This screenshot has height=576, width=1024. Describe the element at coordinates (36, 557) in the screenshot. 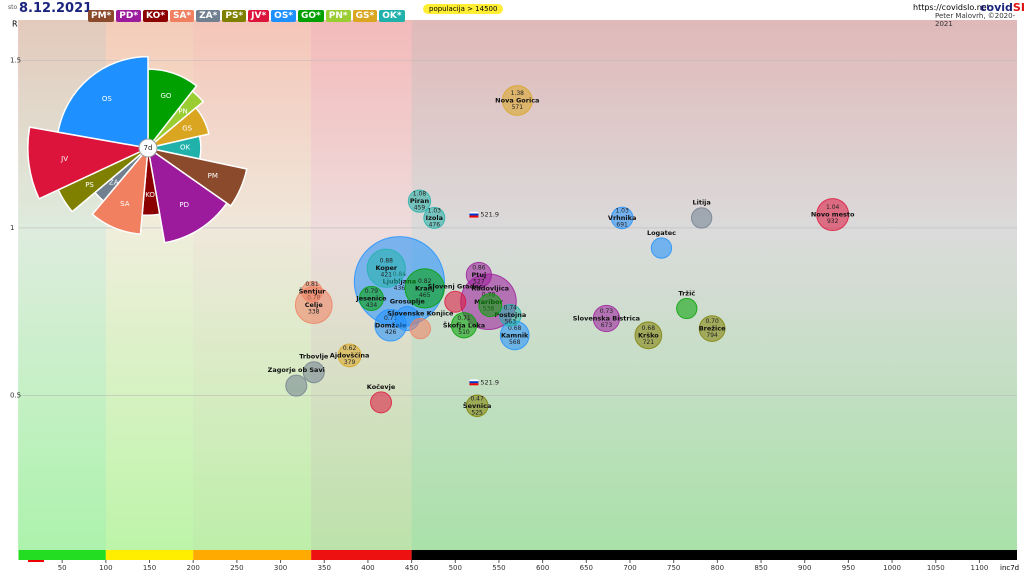

I see `flag` at that location.